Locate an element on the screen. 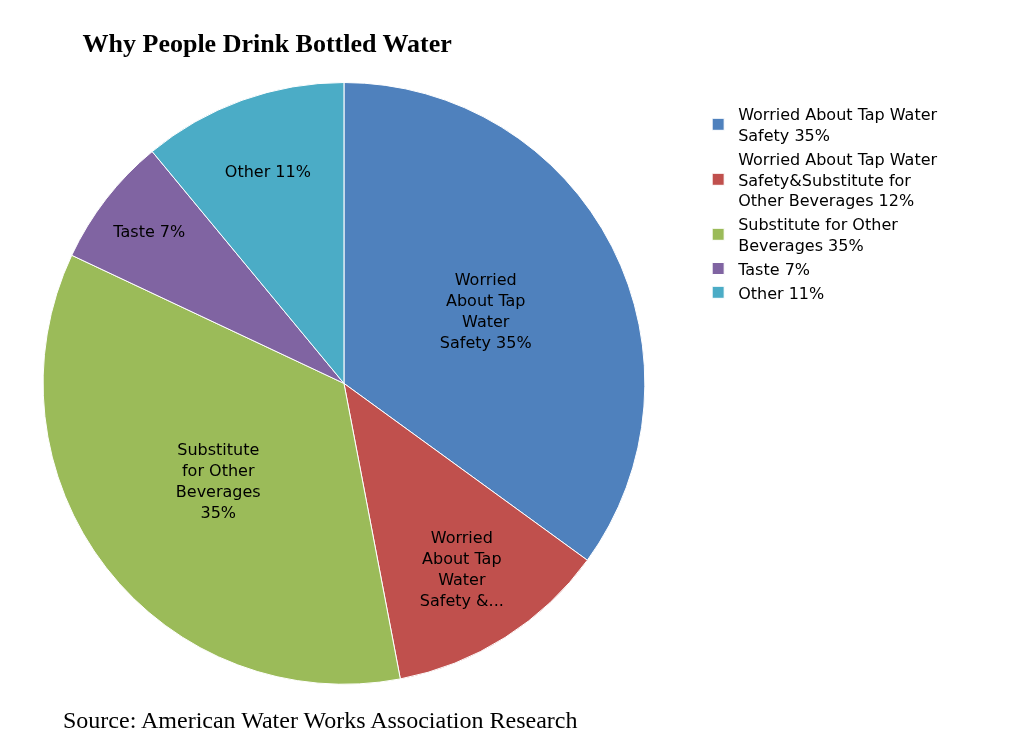 The image size is (1032, 745). data-label: Taste 7% is located at coordinates (149, 232).